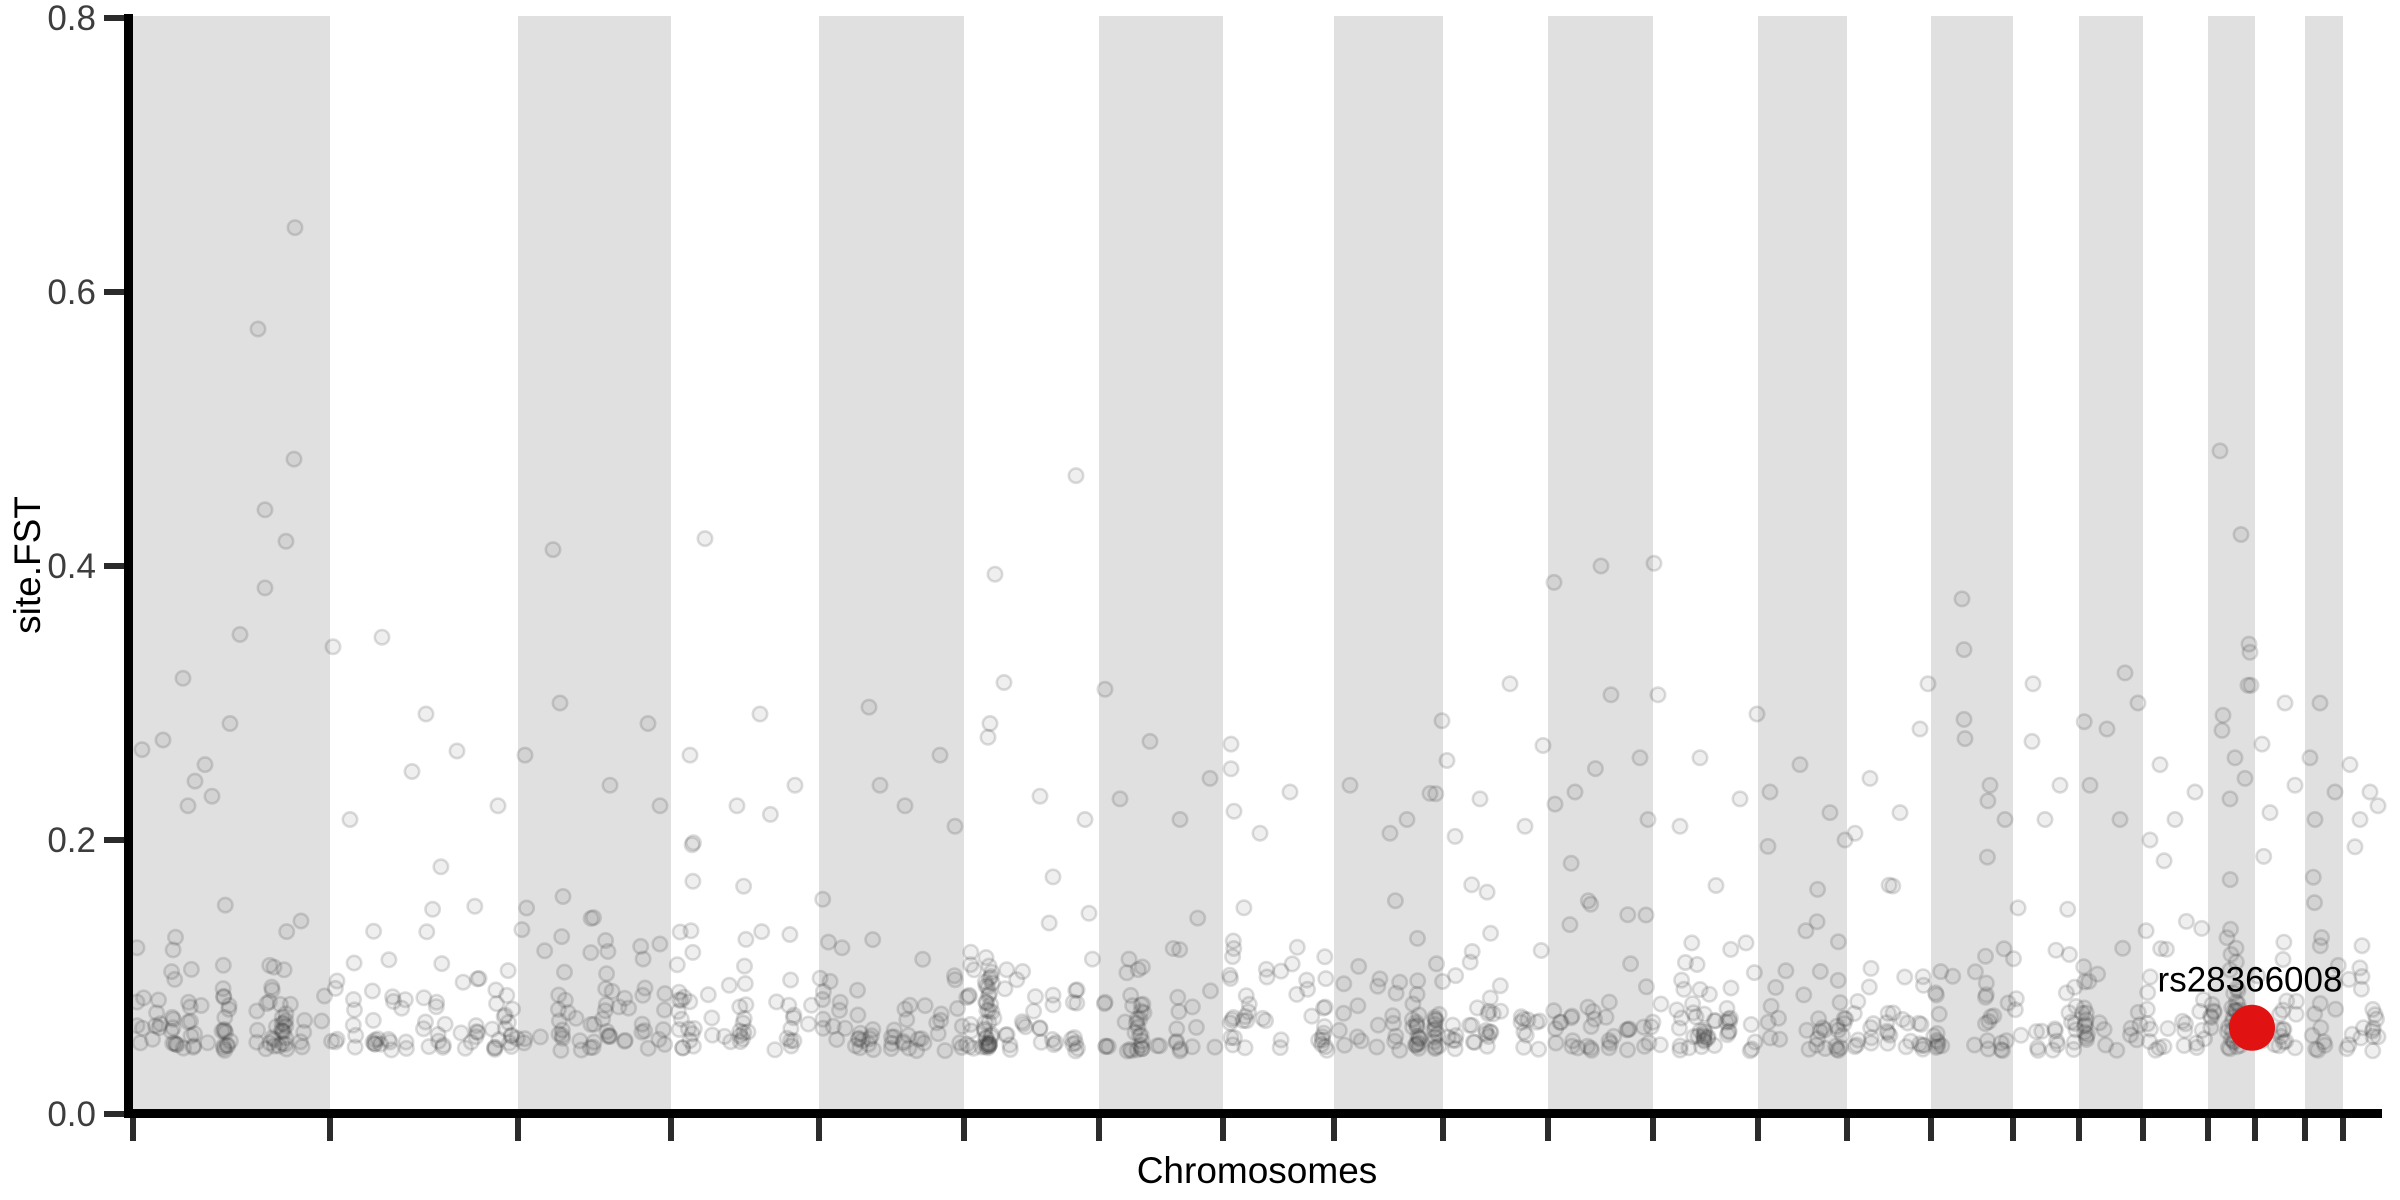 The width and height of the screenshot is (2400, 1200). What do you see at coordinates (964, 1129) in the screenshot?
I see `x-tick-chr6` at bounding box center [964, 1129].